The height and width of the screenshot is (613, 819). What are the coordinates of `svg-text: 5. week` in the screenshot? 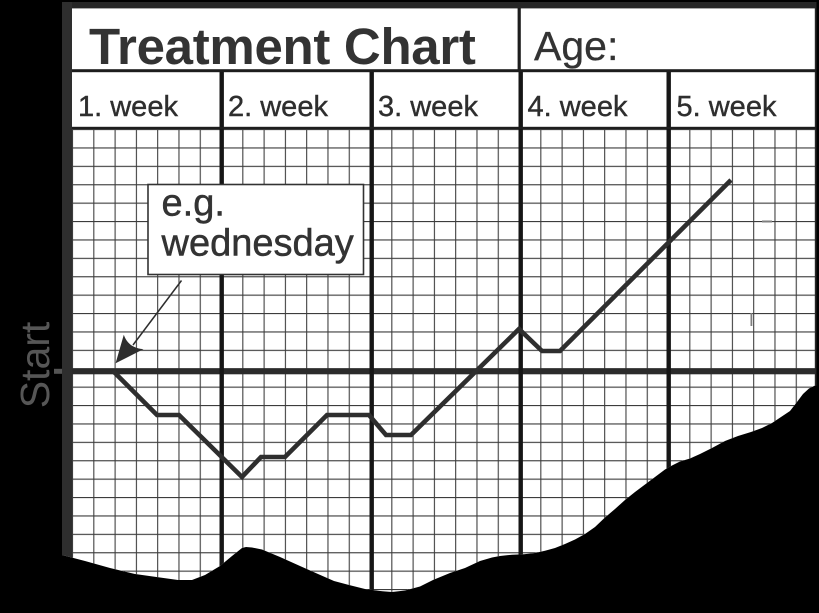 It's located at (727, 107).